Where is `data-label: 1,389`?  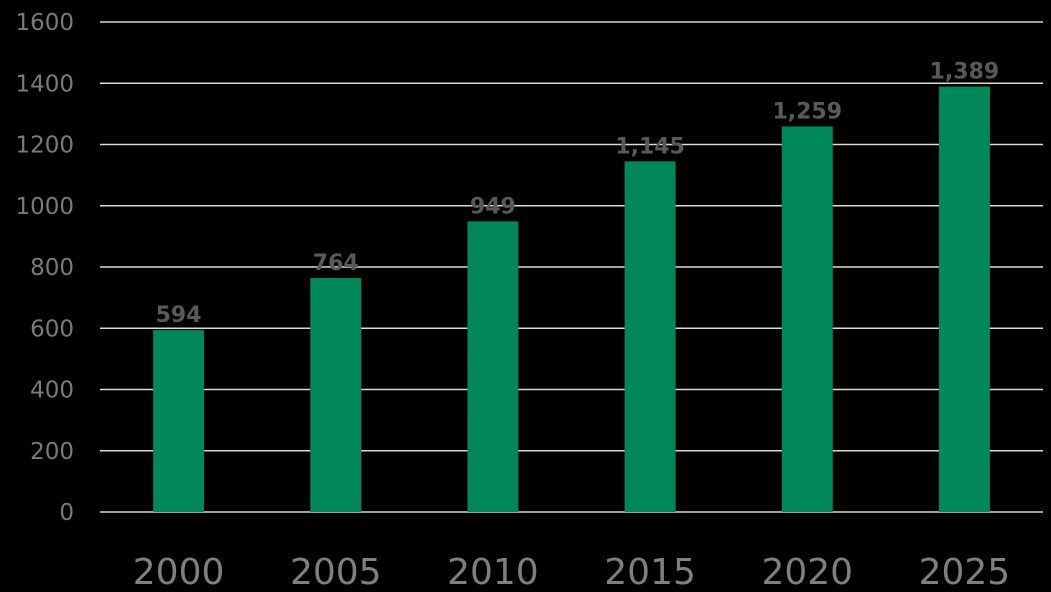 data-label: 1,389 is located at coordinates (965, 72).